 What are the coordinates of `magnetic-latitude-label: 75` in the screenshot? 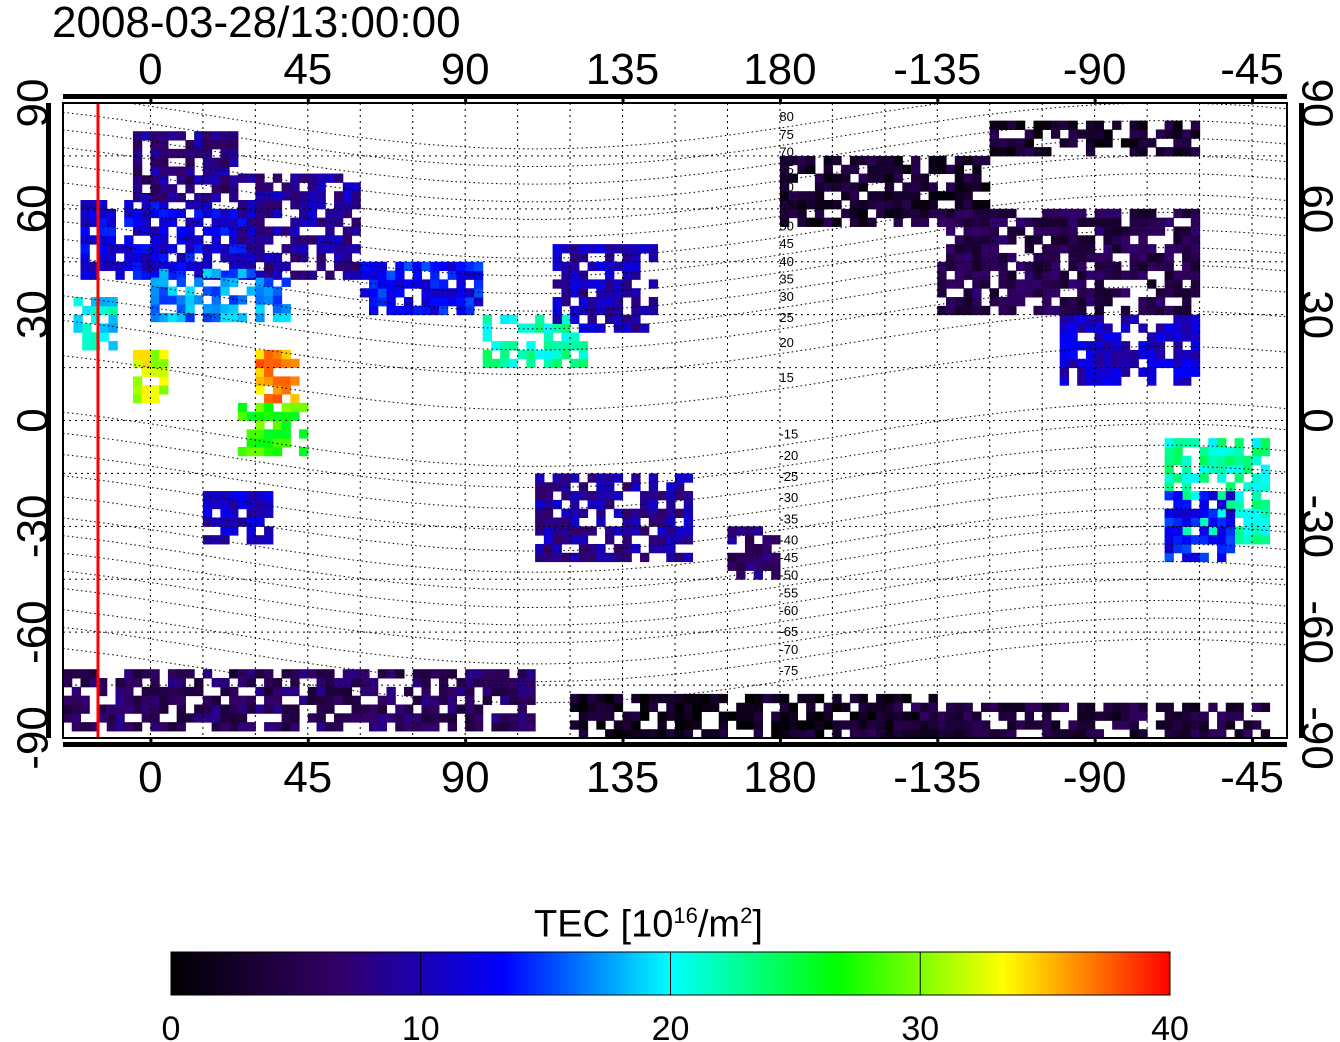 It's located at (786, 134).